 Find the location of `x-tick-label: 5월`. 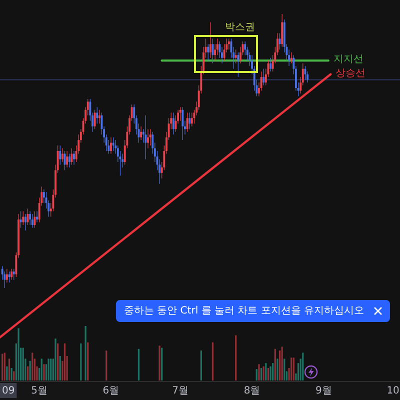

x-tick-label: 5월 is located at coordinates (39, 391).